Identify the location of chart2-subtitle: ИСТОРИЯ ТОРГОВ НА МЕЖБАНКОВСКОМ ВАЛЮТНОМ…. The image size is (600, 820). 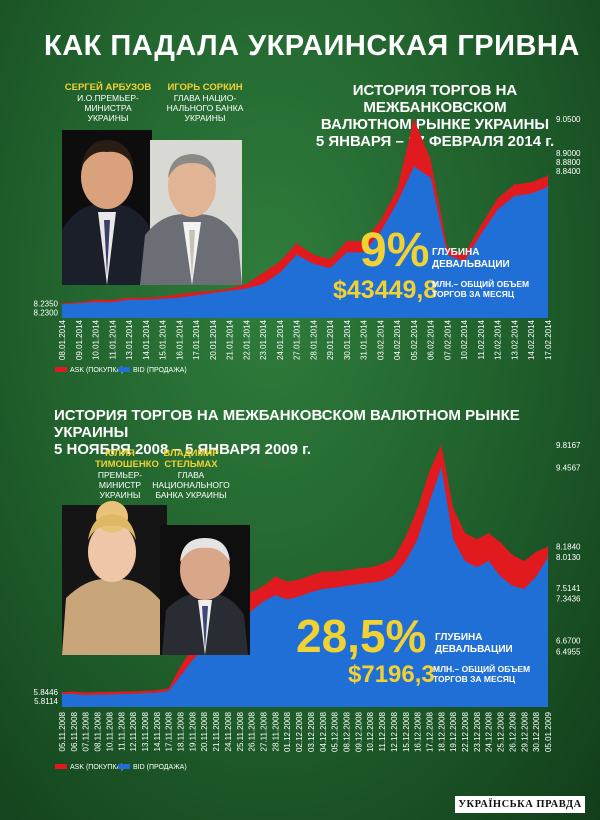
(294, 432).